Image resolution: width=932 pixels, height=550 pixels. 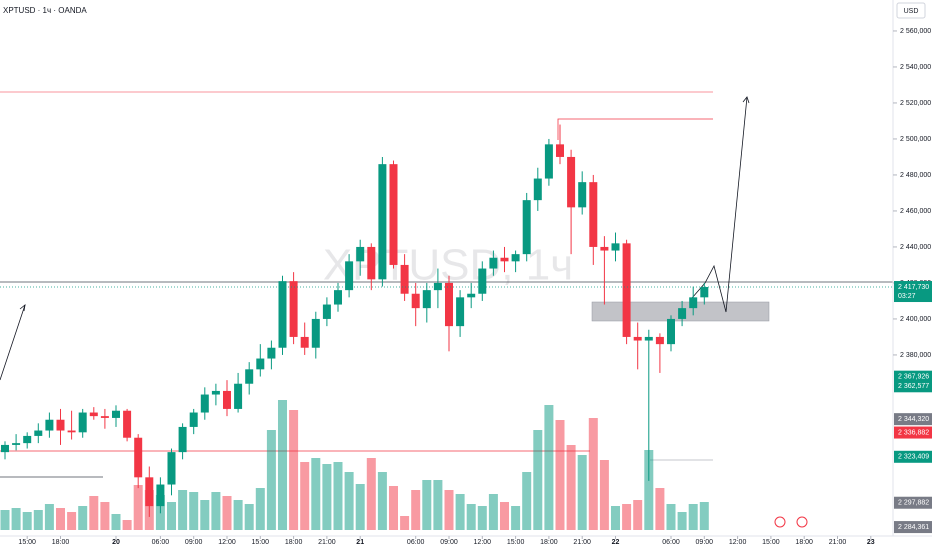 I want to click on arrow-head, so click(x=22, y=308).